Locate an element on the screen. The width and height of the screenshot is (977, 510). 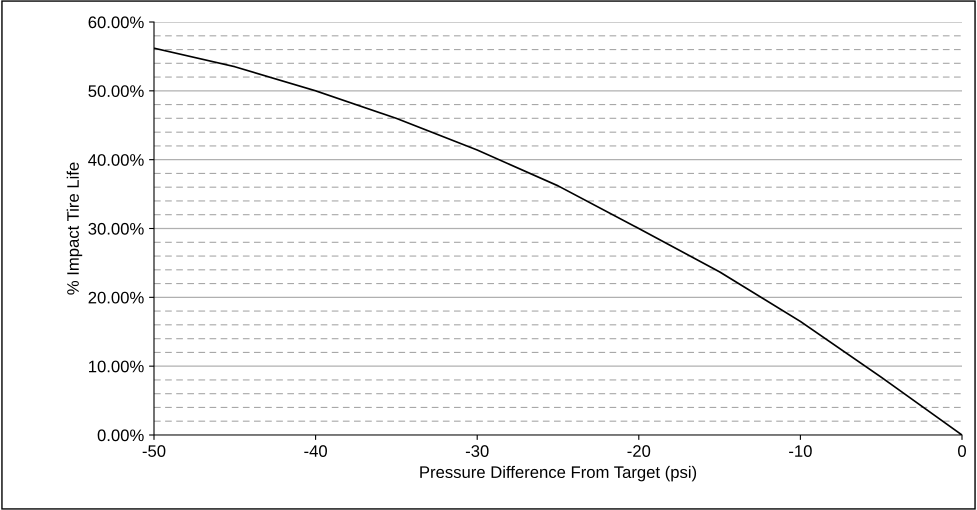
y-tick-label: 10.00% is located at coordinates (116, 366).